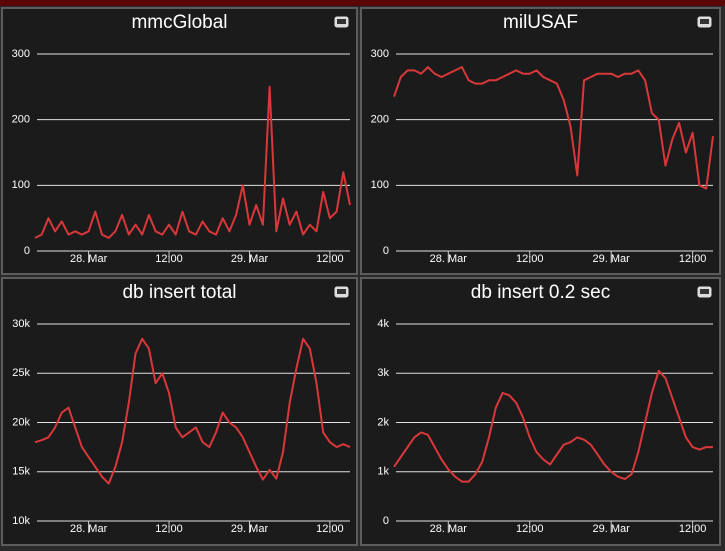 The width and height of the screenshot is (725, 551). What do you see at coordinates (21, 422) in the screenshot?
I see `y-tick-label: 20k` at bounding box center [21, 422].